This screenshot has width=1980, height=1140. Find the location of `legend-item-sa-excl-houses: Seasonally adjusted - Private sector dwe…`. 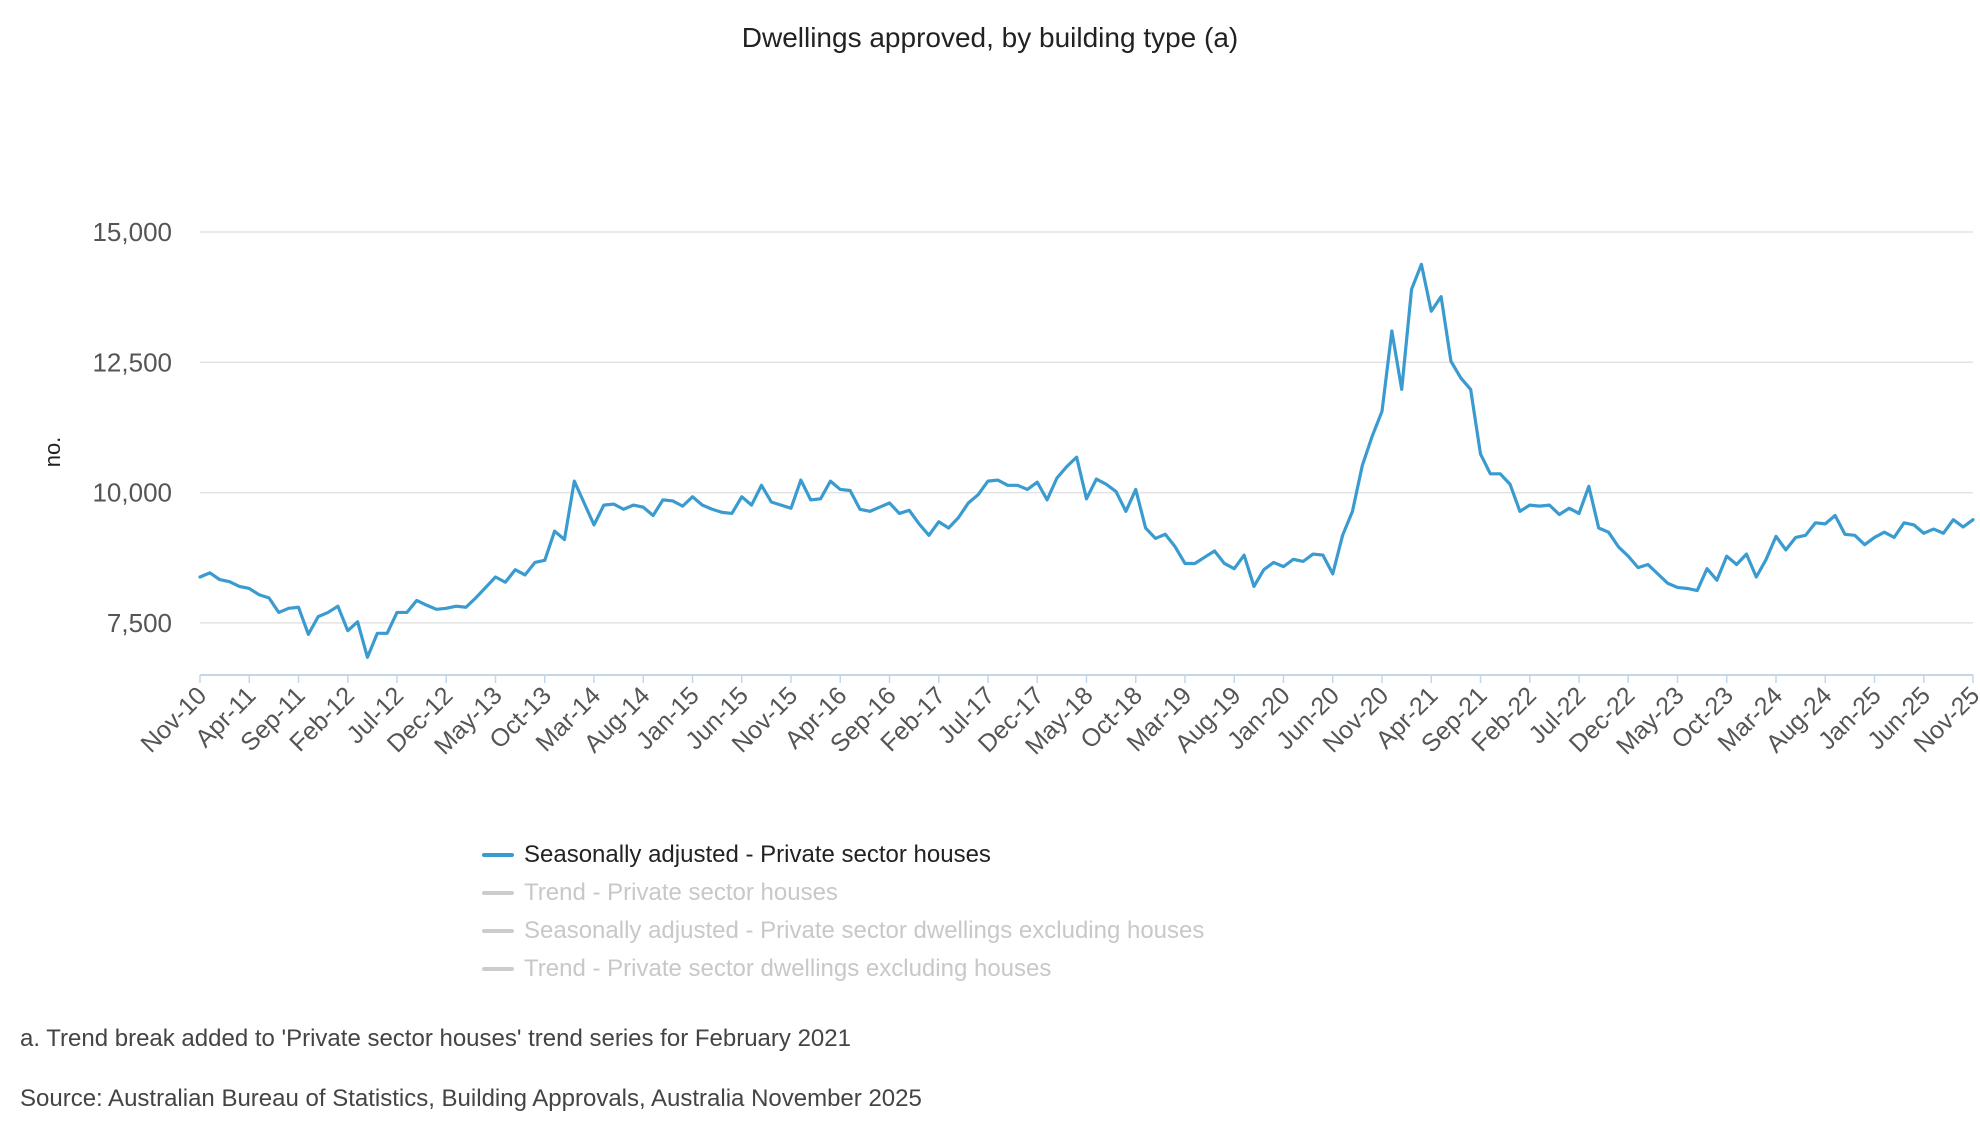

legend-item-sa-excl-houses: Seasonally adjusted - Private sector dwe… is located at coordinates (843, 931).